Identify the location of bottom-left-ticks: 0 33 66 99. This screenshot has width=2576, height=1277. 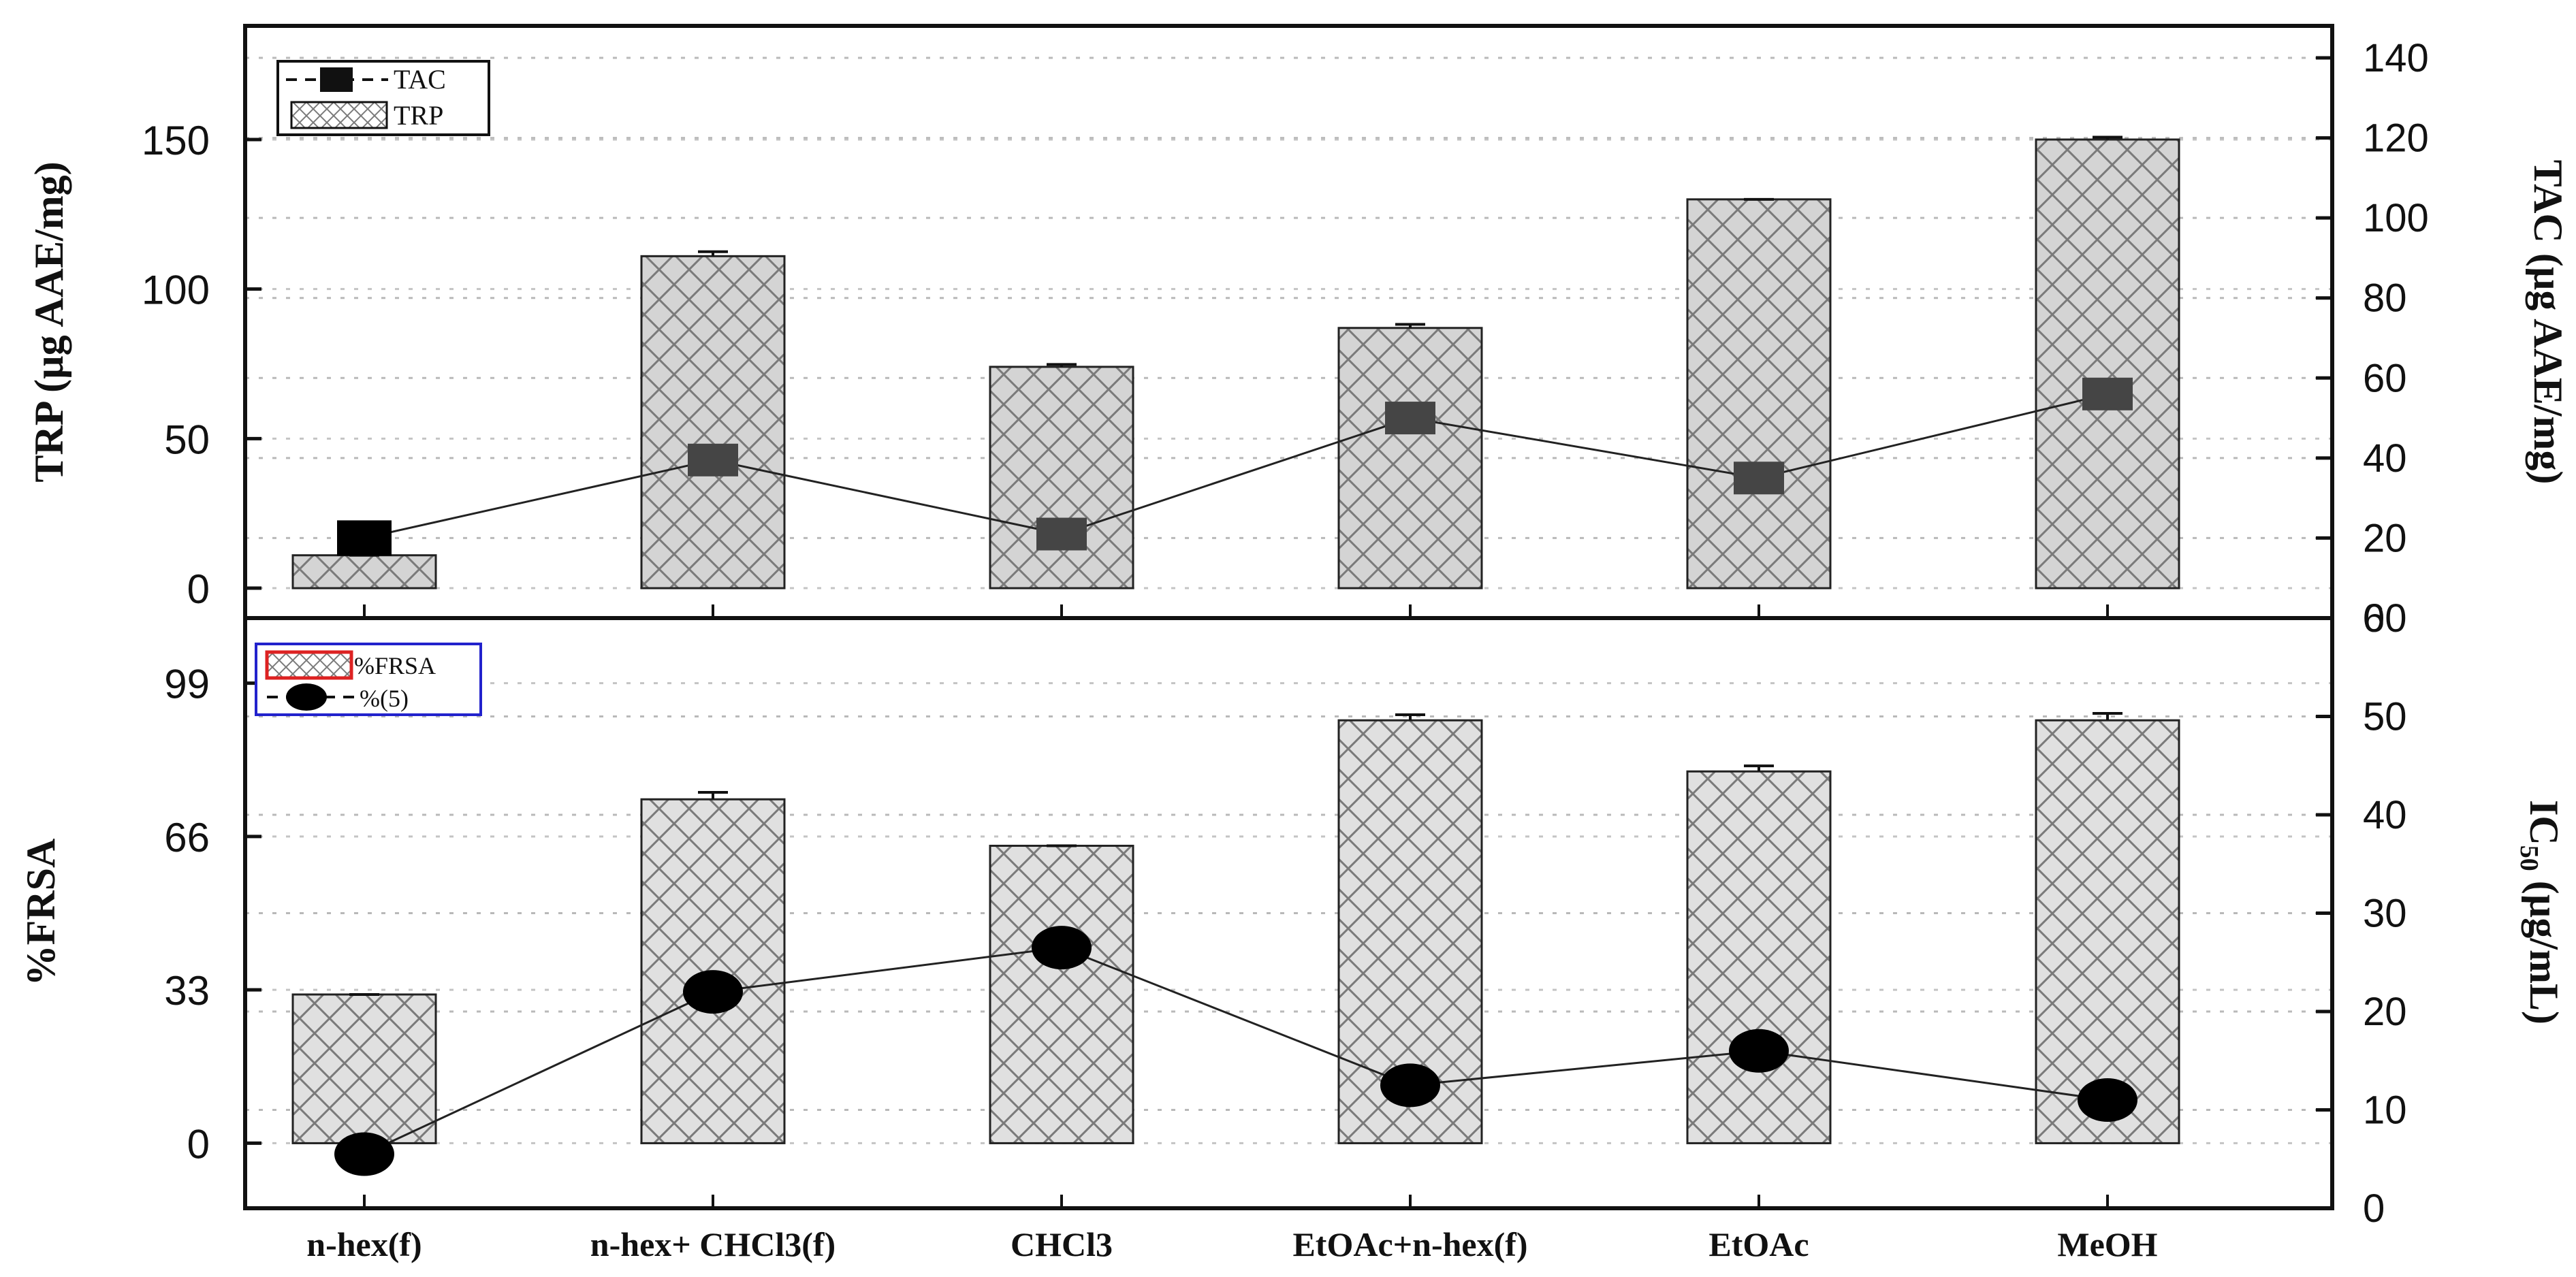
(212, 914).